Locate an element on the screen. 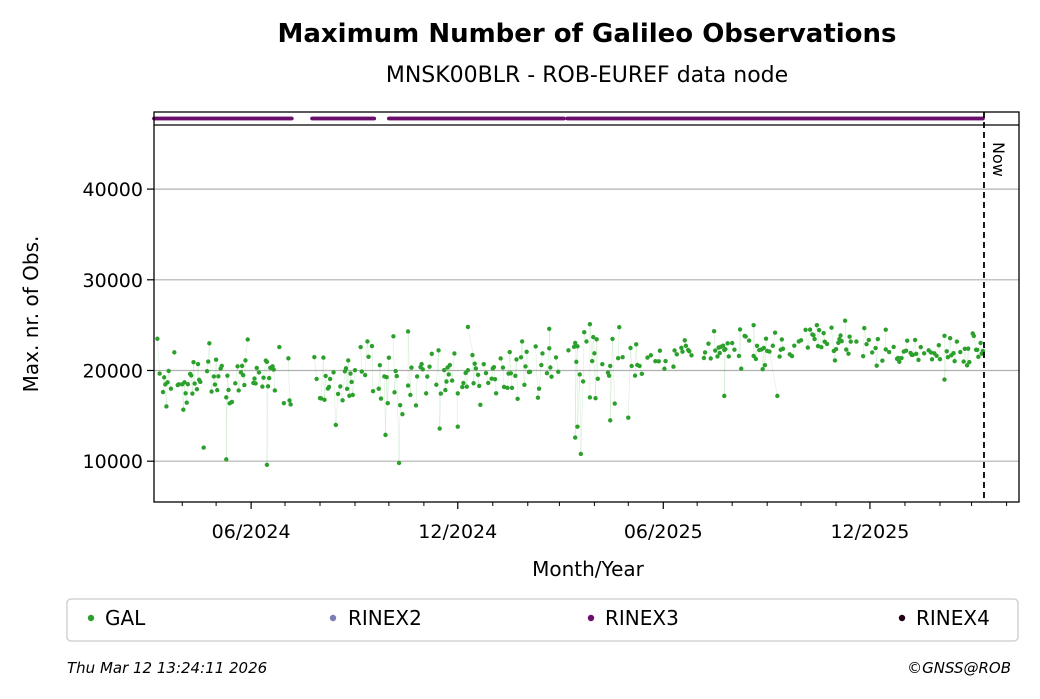 The image size is (1040, 699). legend-marker-rinex2 is located at coordinates (333, 618).